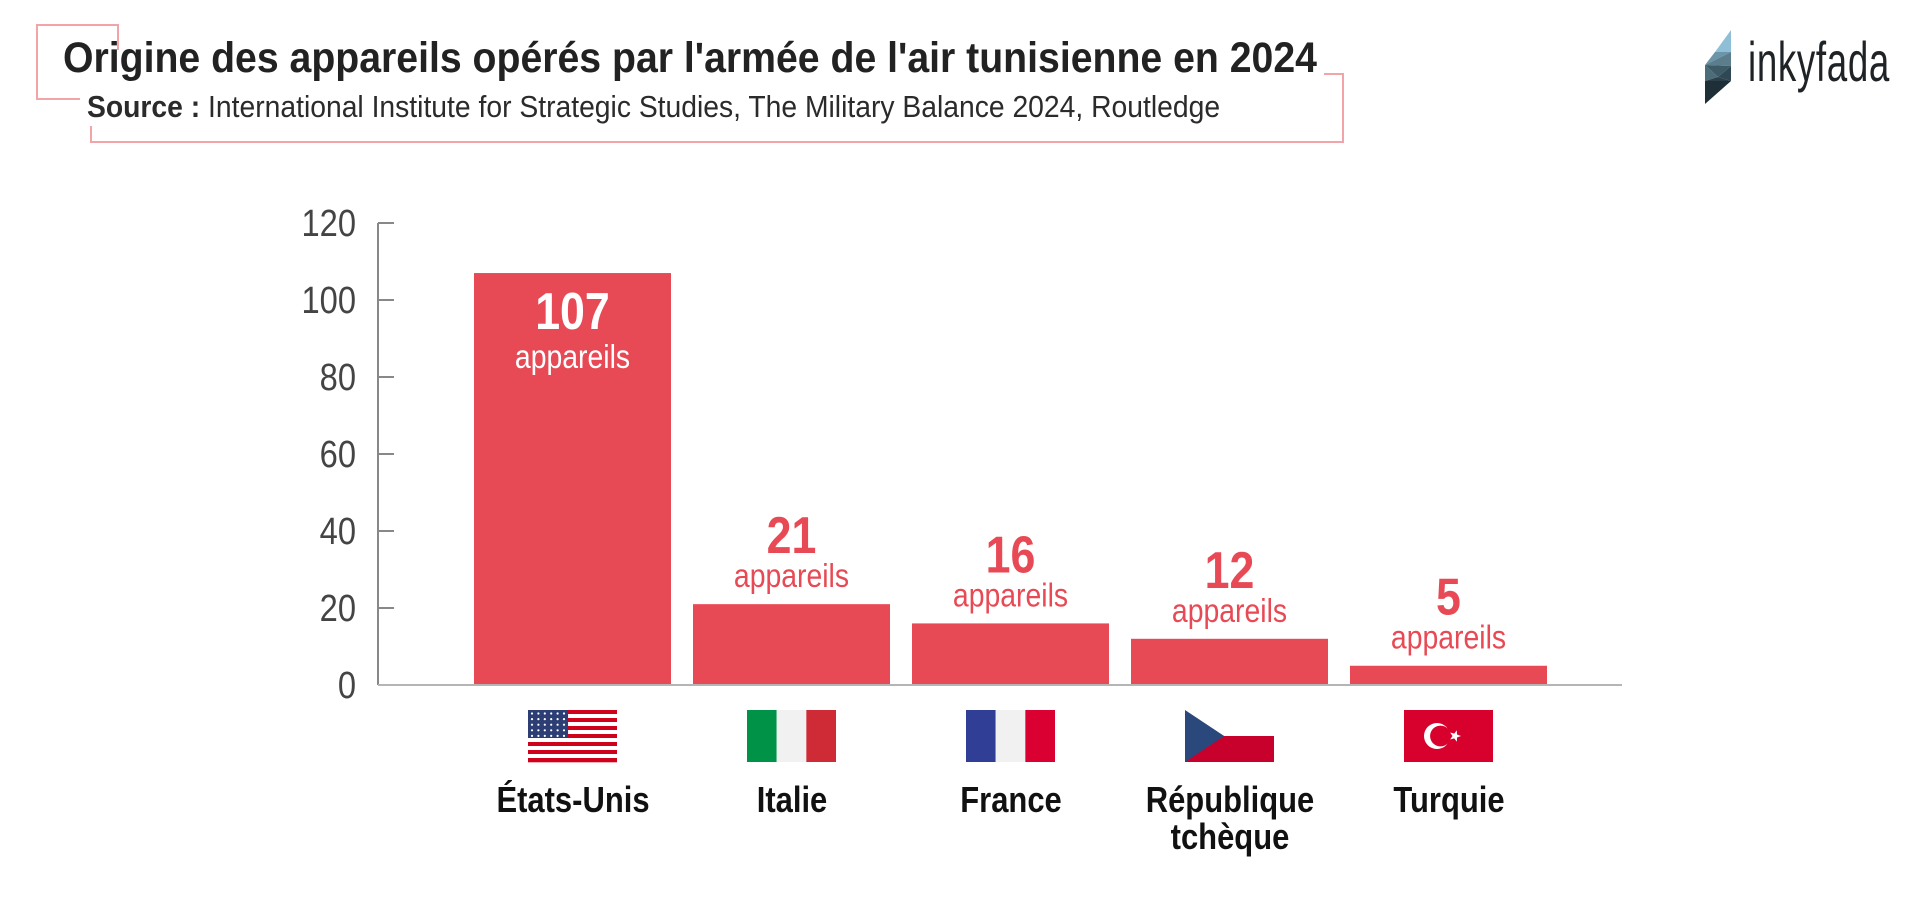 This screenshot has height=920, width=1920. I want to click on value-label: 12, so click(1230, 571).